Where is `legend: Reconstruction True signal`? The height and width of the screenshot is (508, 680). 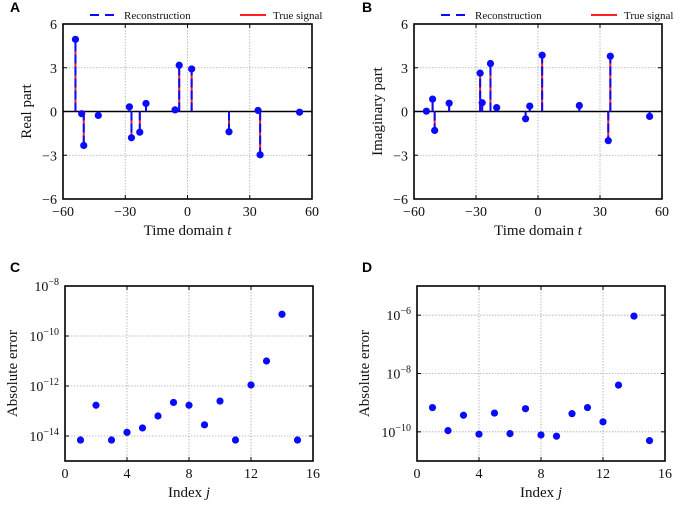
legend: Reconstruction True signal is located at coordinates (206, 16).